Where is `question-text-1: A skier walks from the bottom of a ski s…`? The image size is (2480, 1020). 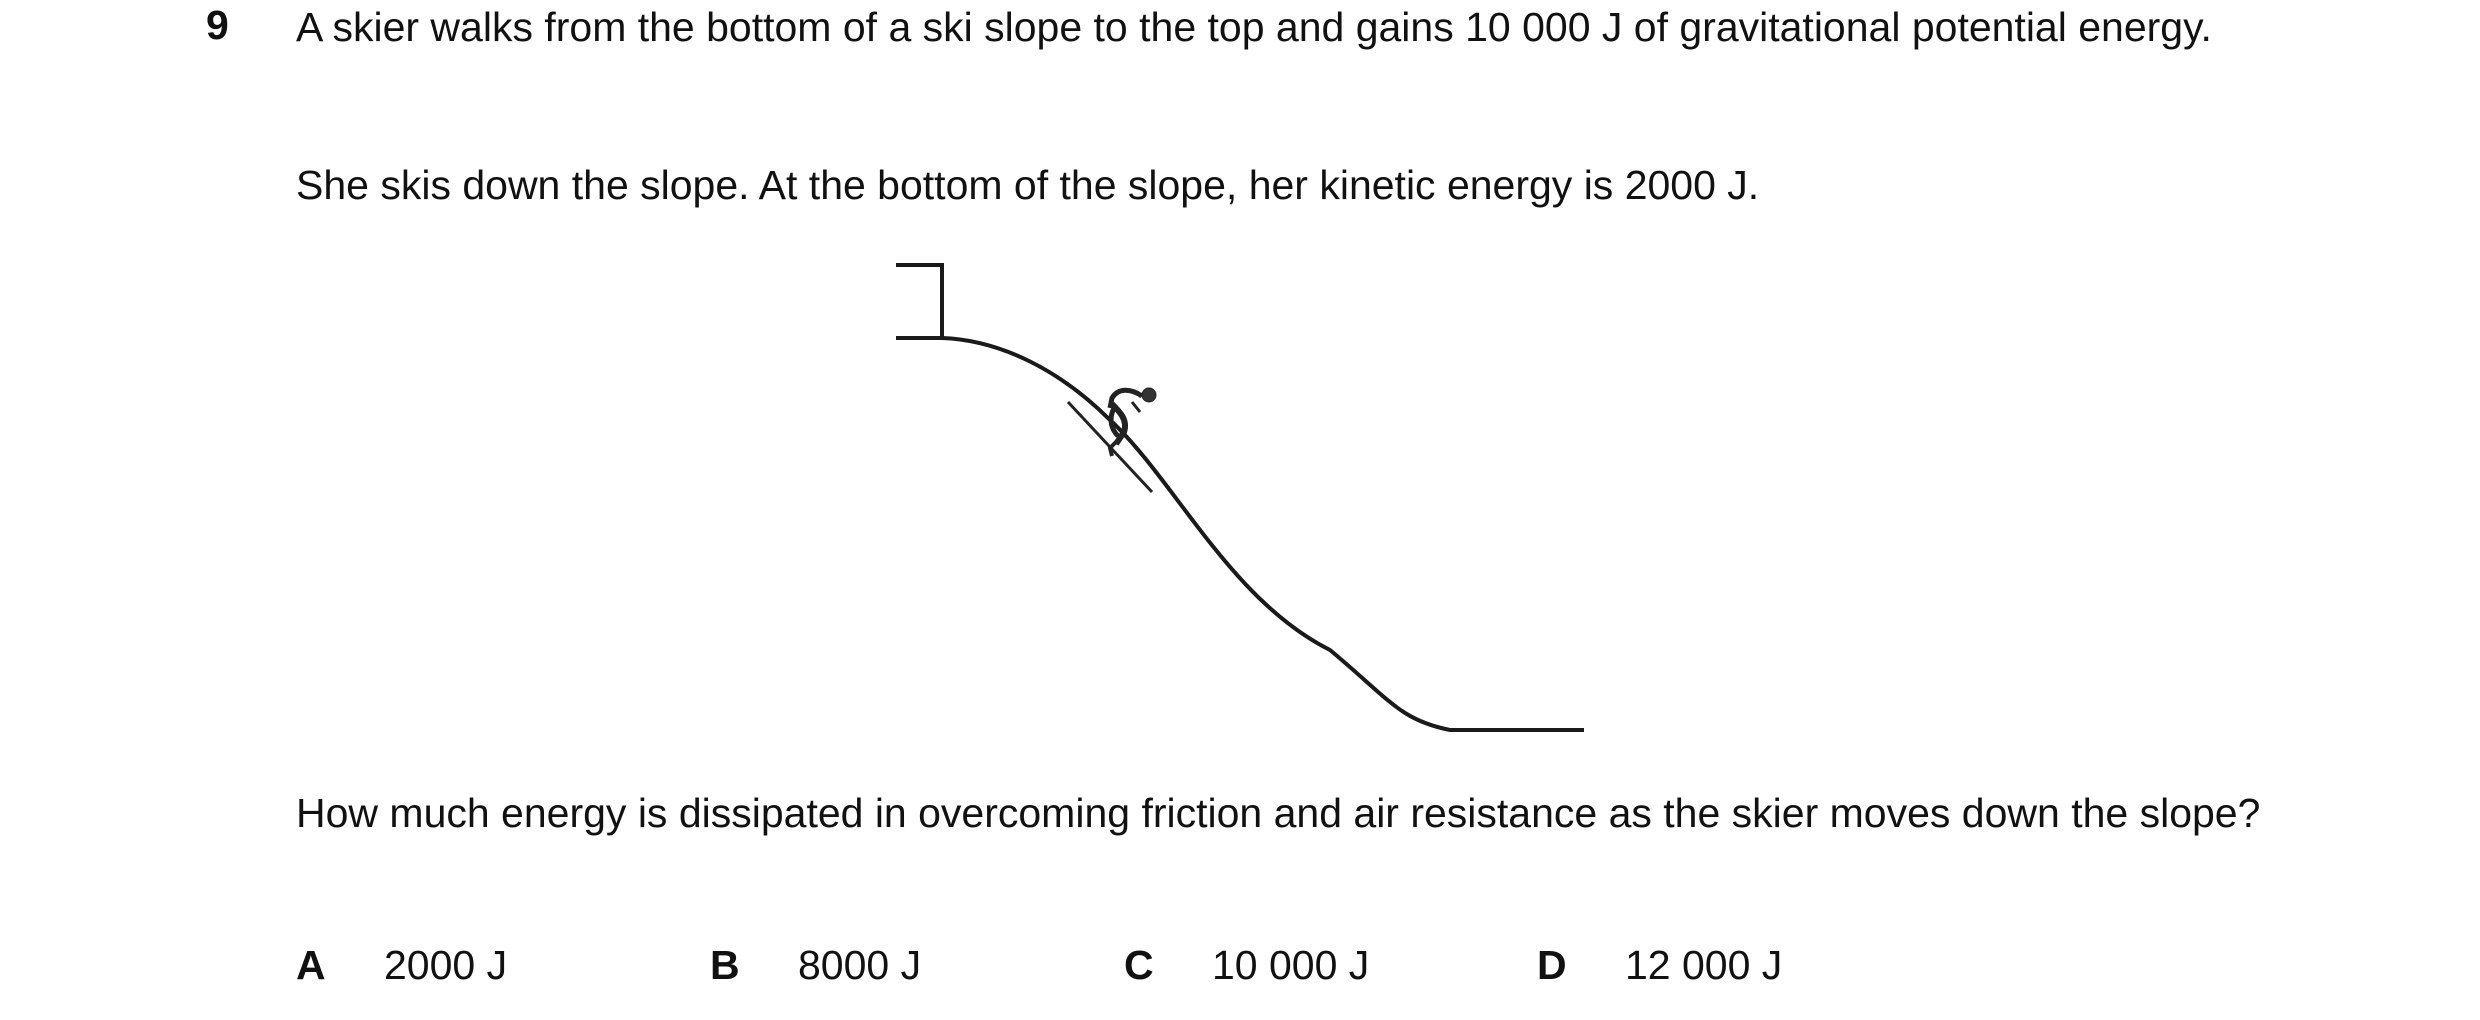
question-text-1: A skier walks from the bottom of a ski s… is located at coordinates (1254, 27).